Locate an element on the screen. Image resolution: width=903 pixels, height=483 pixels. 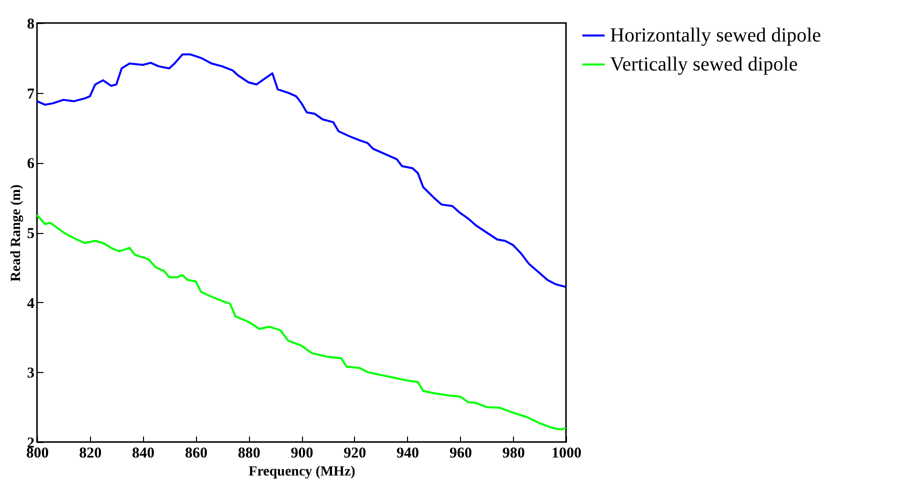
y-tick-label: 8 is located at coordinates (30, 24).